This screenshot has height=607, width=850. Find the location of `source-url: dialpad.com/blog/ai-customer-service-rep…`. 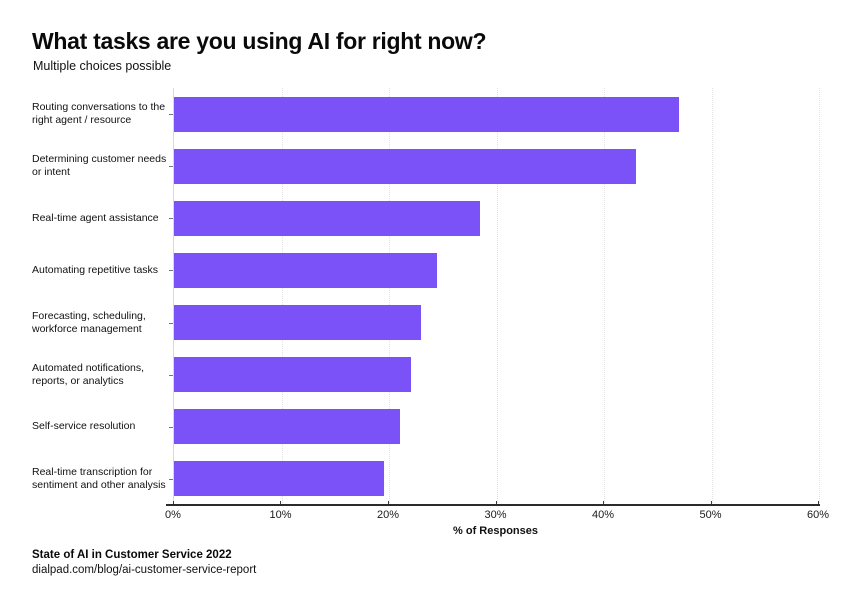

source-url: dialpad.com/blog/ai-customer-service-rep… is located at coordinates (144, 570).